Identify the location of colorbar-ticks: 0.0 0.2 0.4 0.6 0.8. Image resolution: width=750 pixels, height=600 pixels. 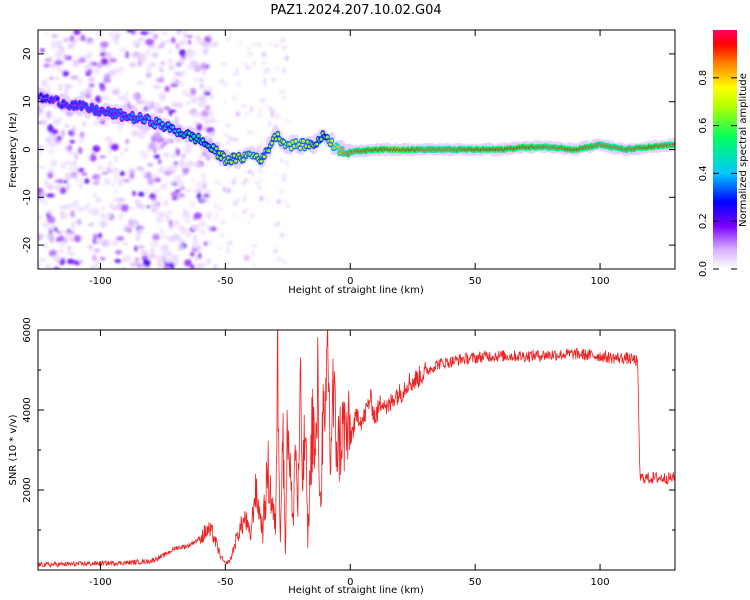
(717, 173).